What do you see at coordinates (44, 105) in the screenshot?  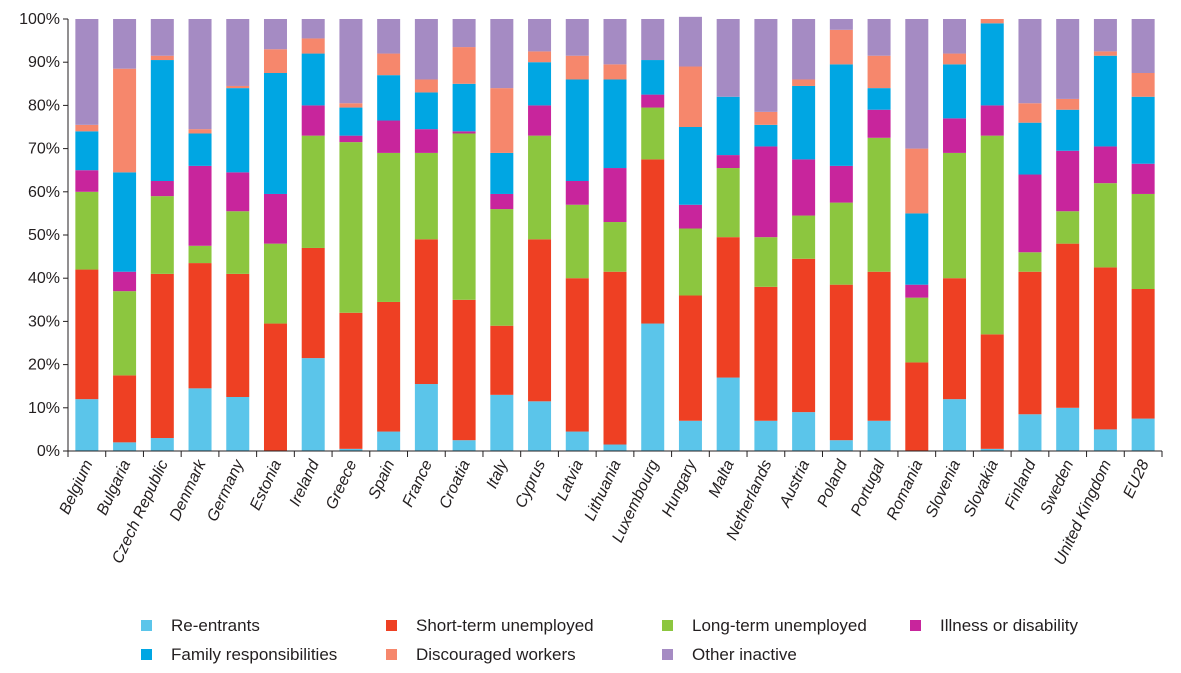 I see `y-tick-label: 80%` at bounding box center [44, 105].